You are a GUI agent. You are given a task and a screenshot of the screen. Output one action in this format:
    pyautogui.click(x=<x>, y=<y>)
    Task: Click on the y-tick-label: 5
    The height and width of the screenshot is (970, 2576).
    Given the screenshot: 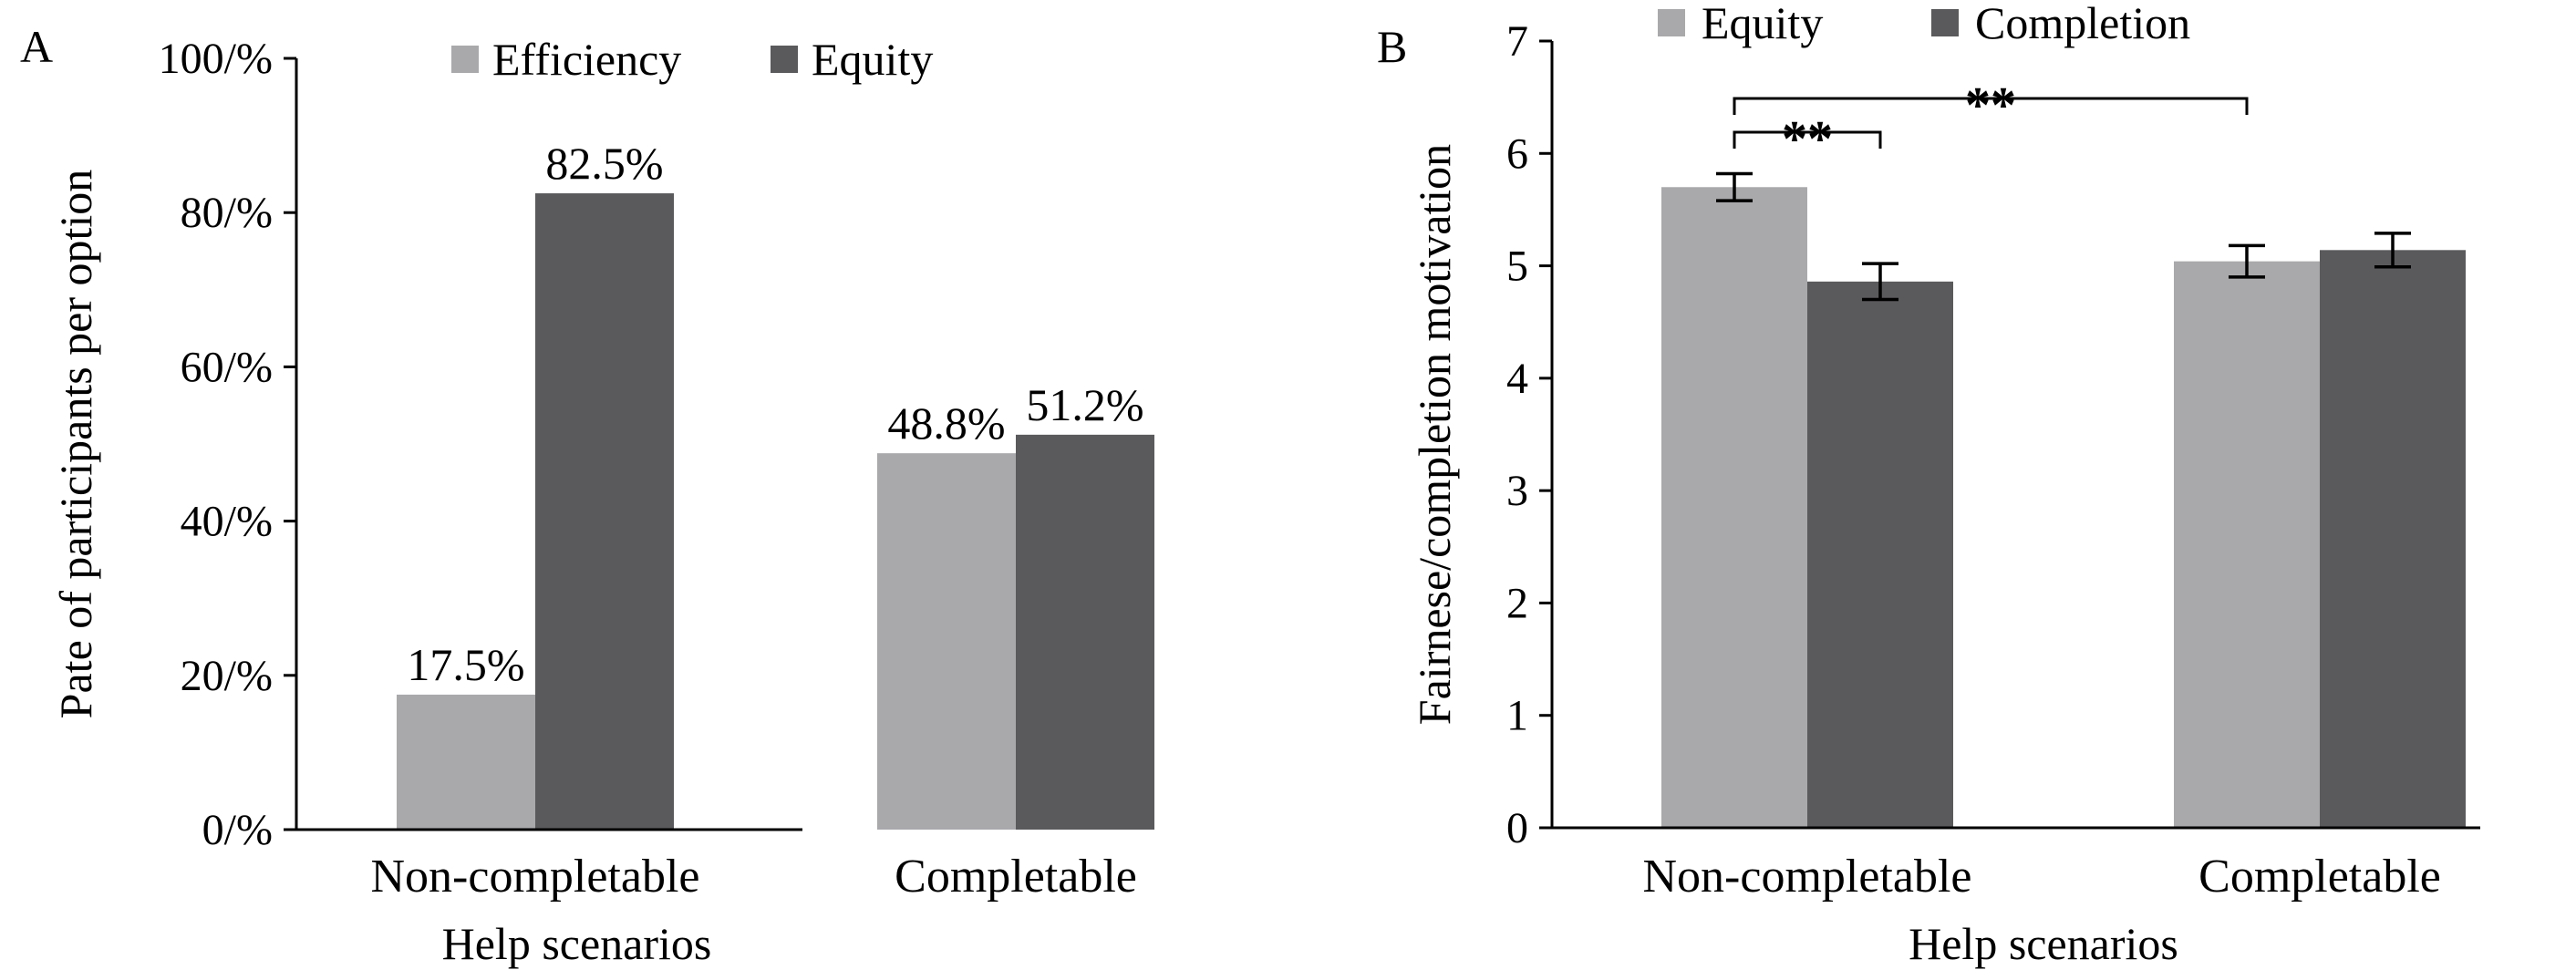 What is the action you would take?
    pyautogui.click(x=1517, y=266)
    